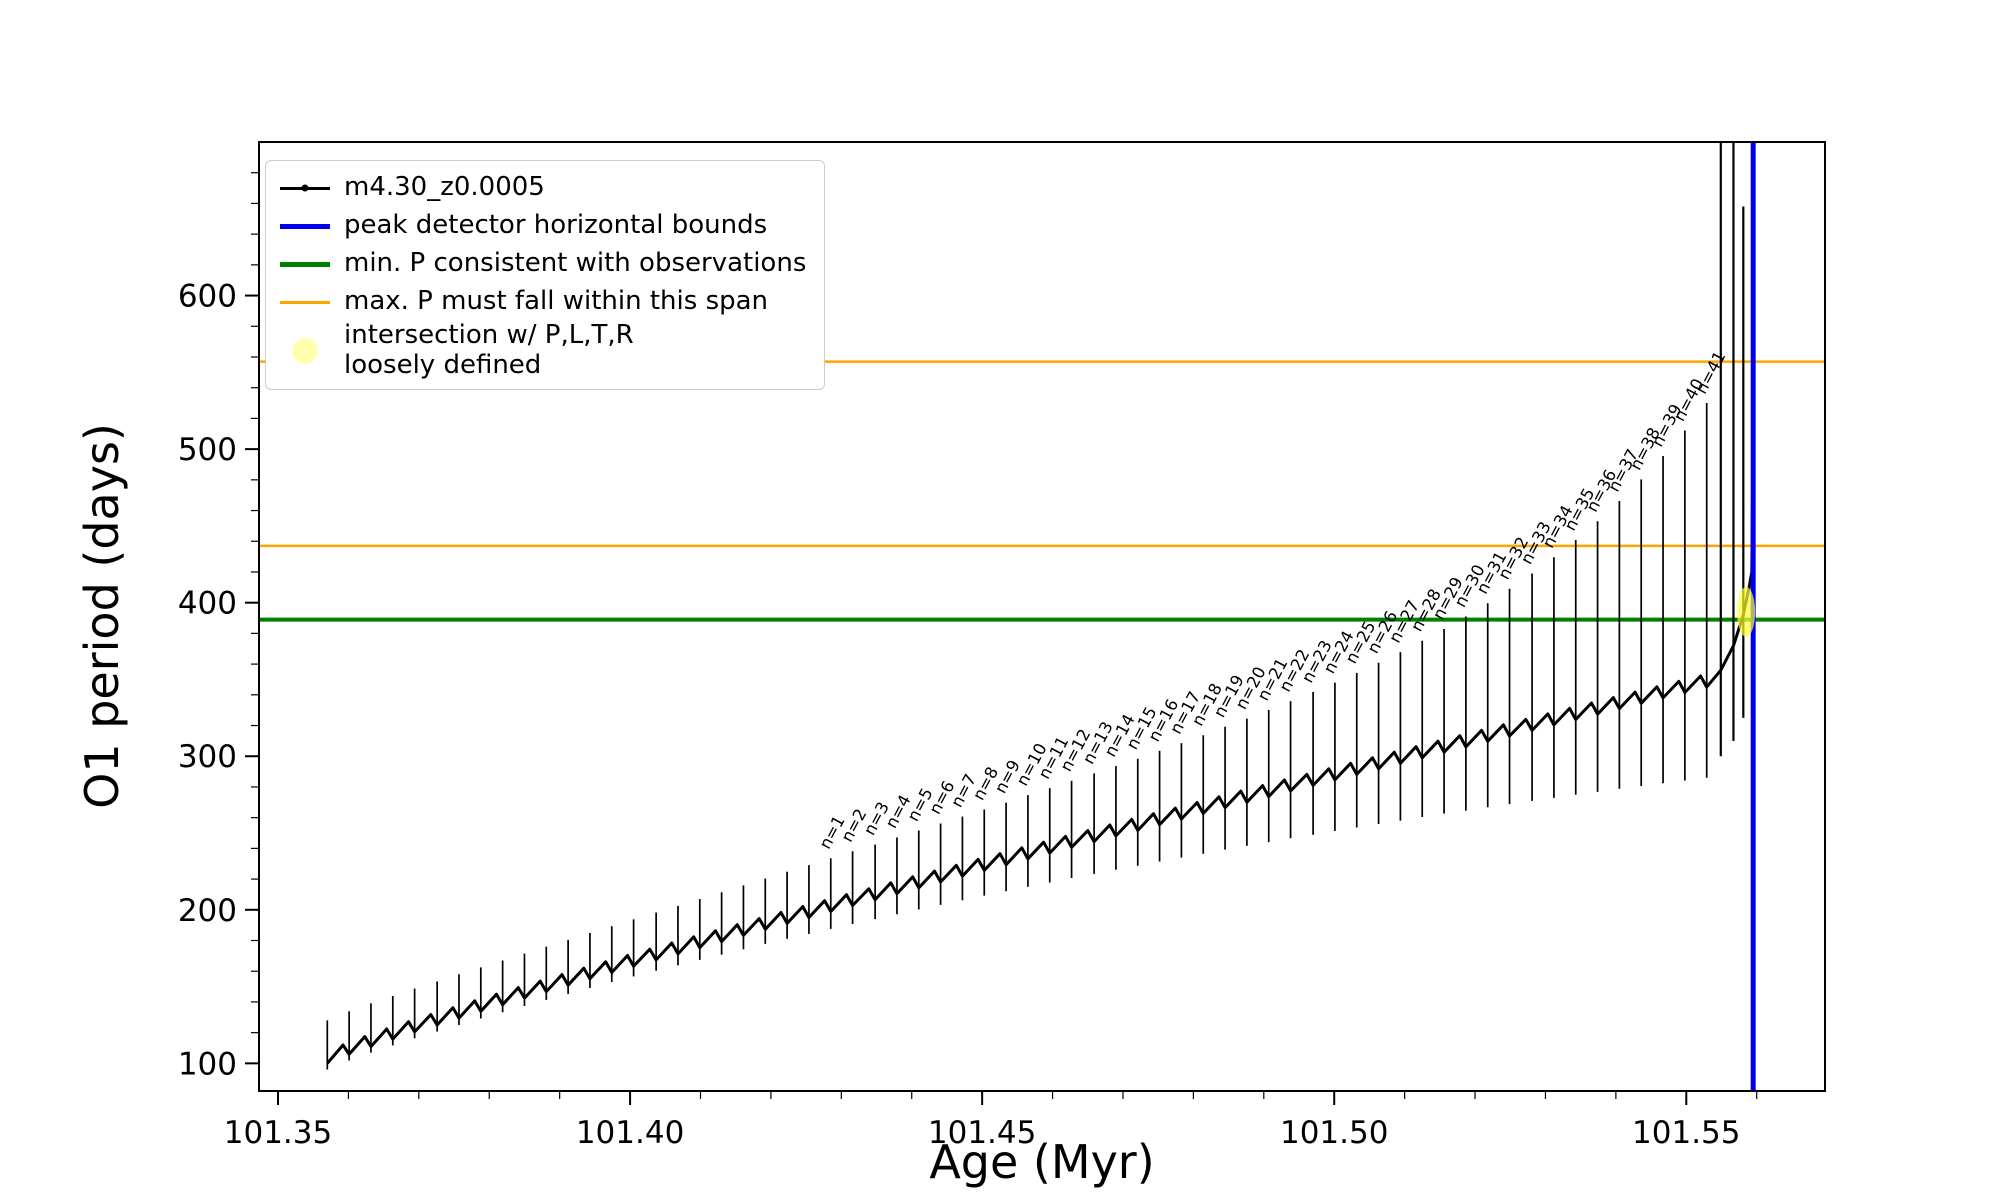  What do you see at coordinates (207, 911) in the screenshot?
I see `y-tick-label: 200` at bounding box center [207, 911].